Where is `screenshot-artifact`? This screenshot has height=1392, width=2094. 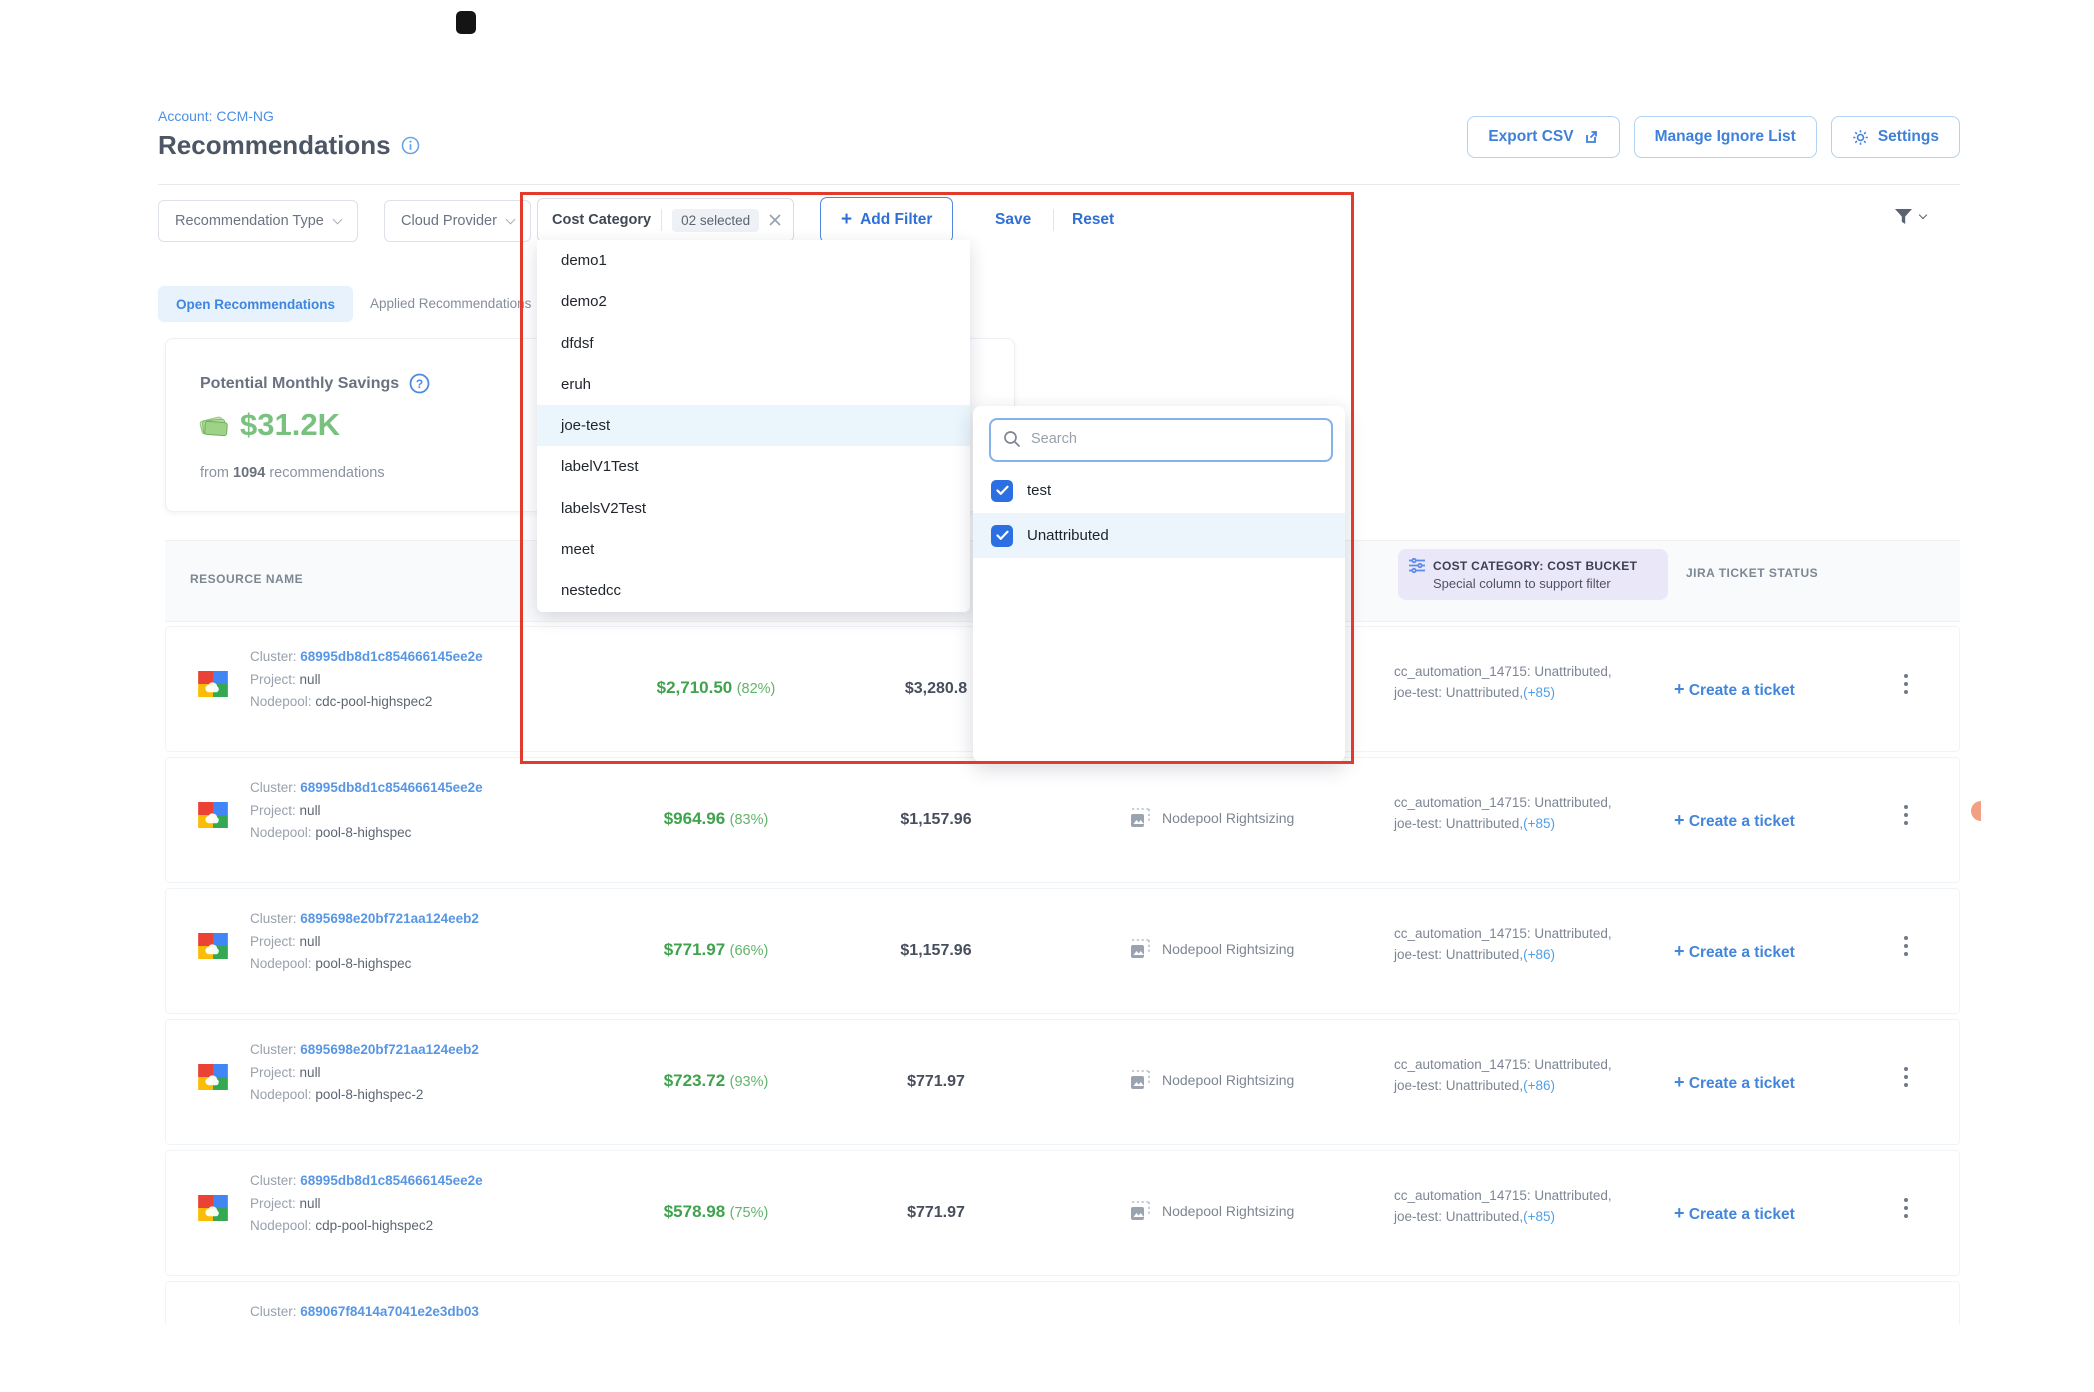
screenshot-artifact is located at coordinates (466, 22).